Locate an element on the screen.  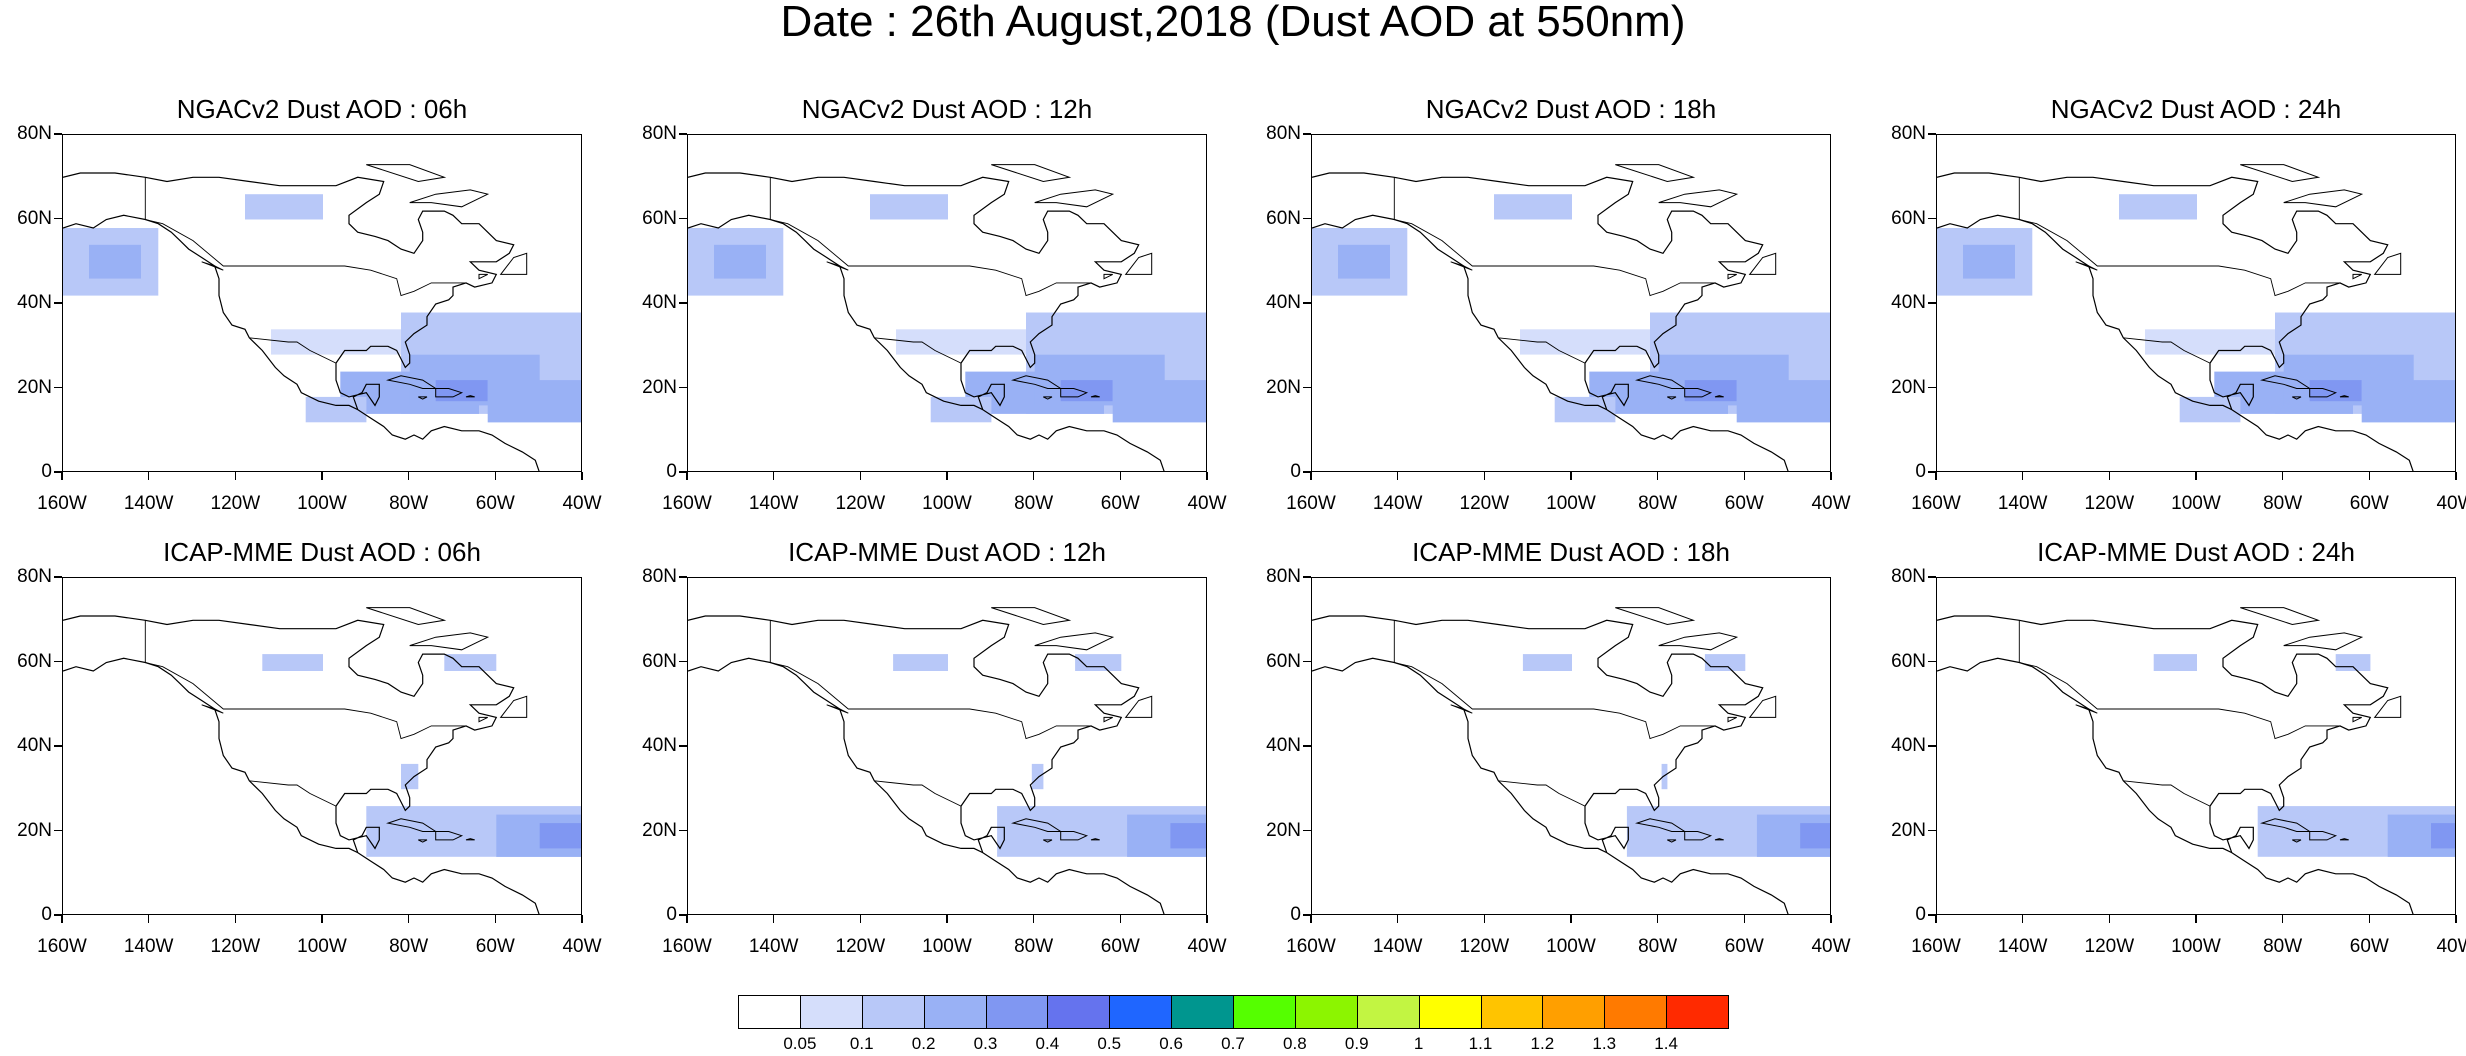
panel-title: NGACv2 Dust AOD : 06h is located at coordinates (322, 109).